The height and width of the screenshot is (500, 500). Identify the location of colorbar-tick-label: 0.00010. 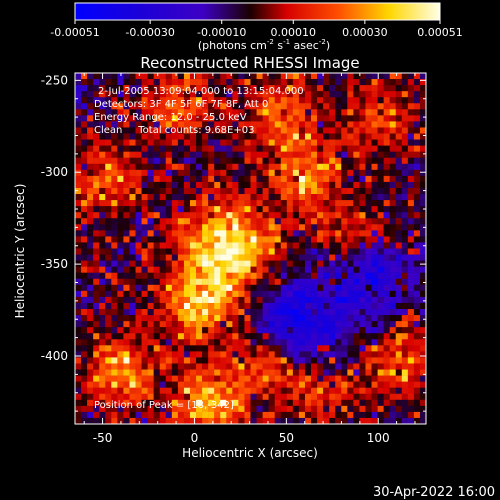
(294, 32).